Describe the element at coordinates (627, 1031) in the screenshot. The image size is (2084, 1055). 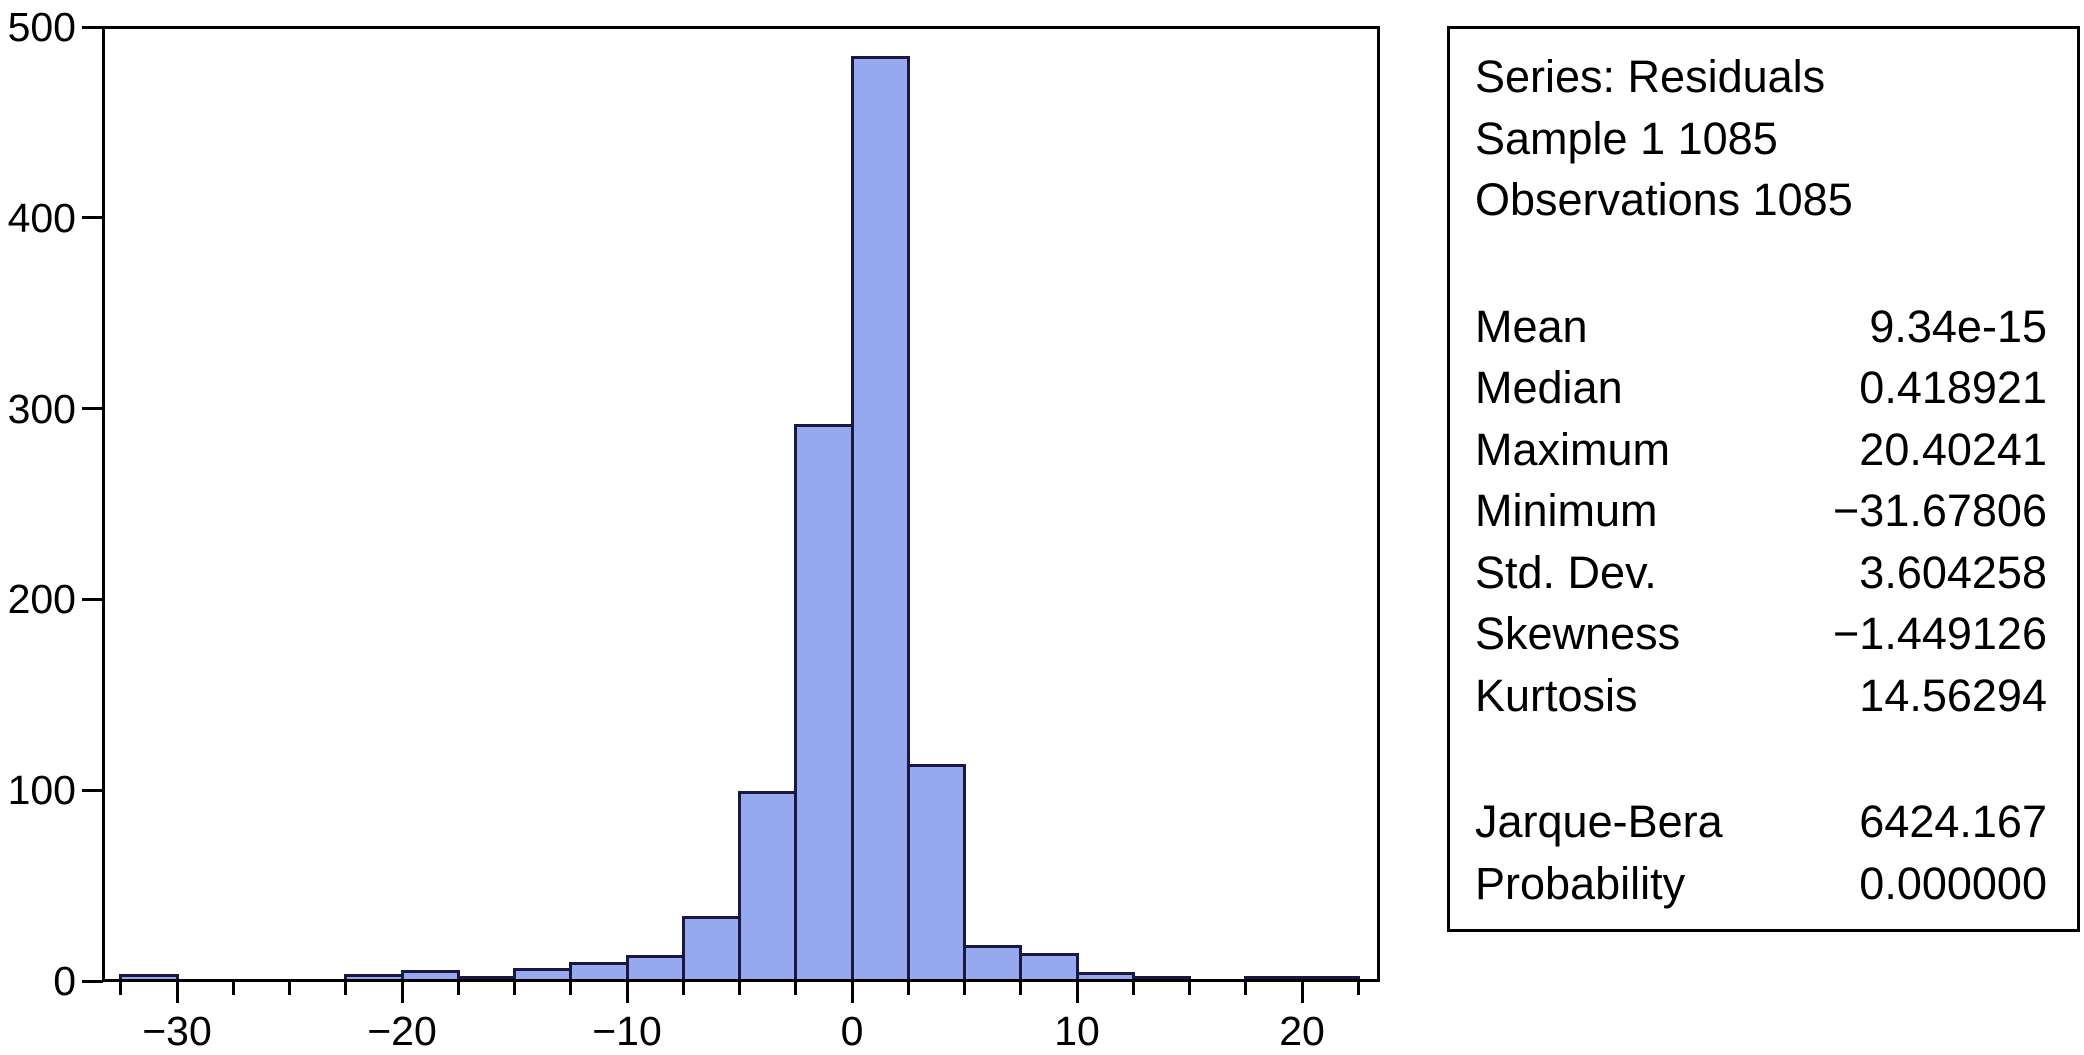
I see `x-tick-label: −10` at that location.